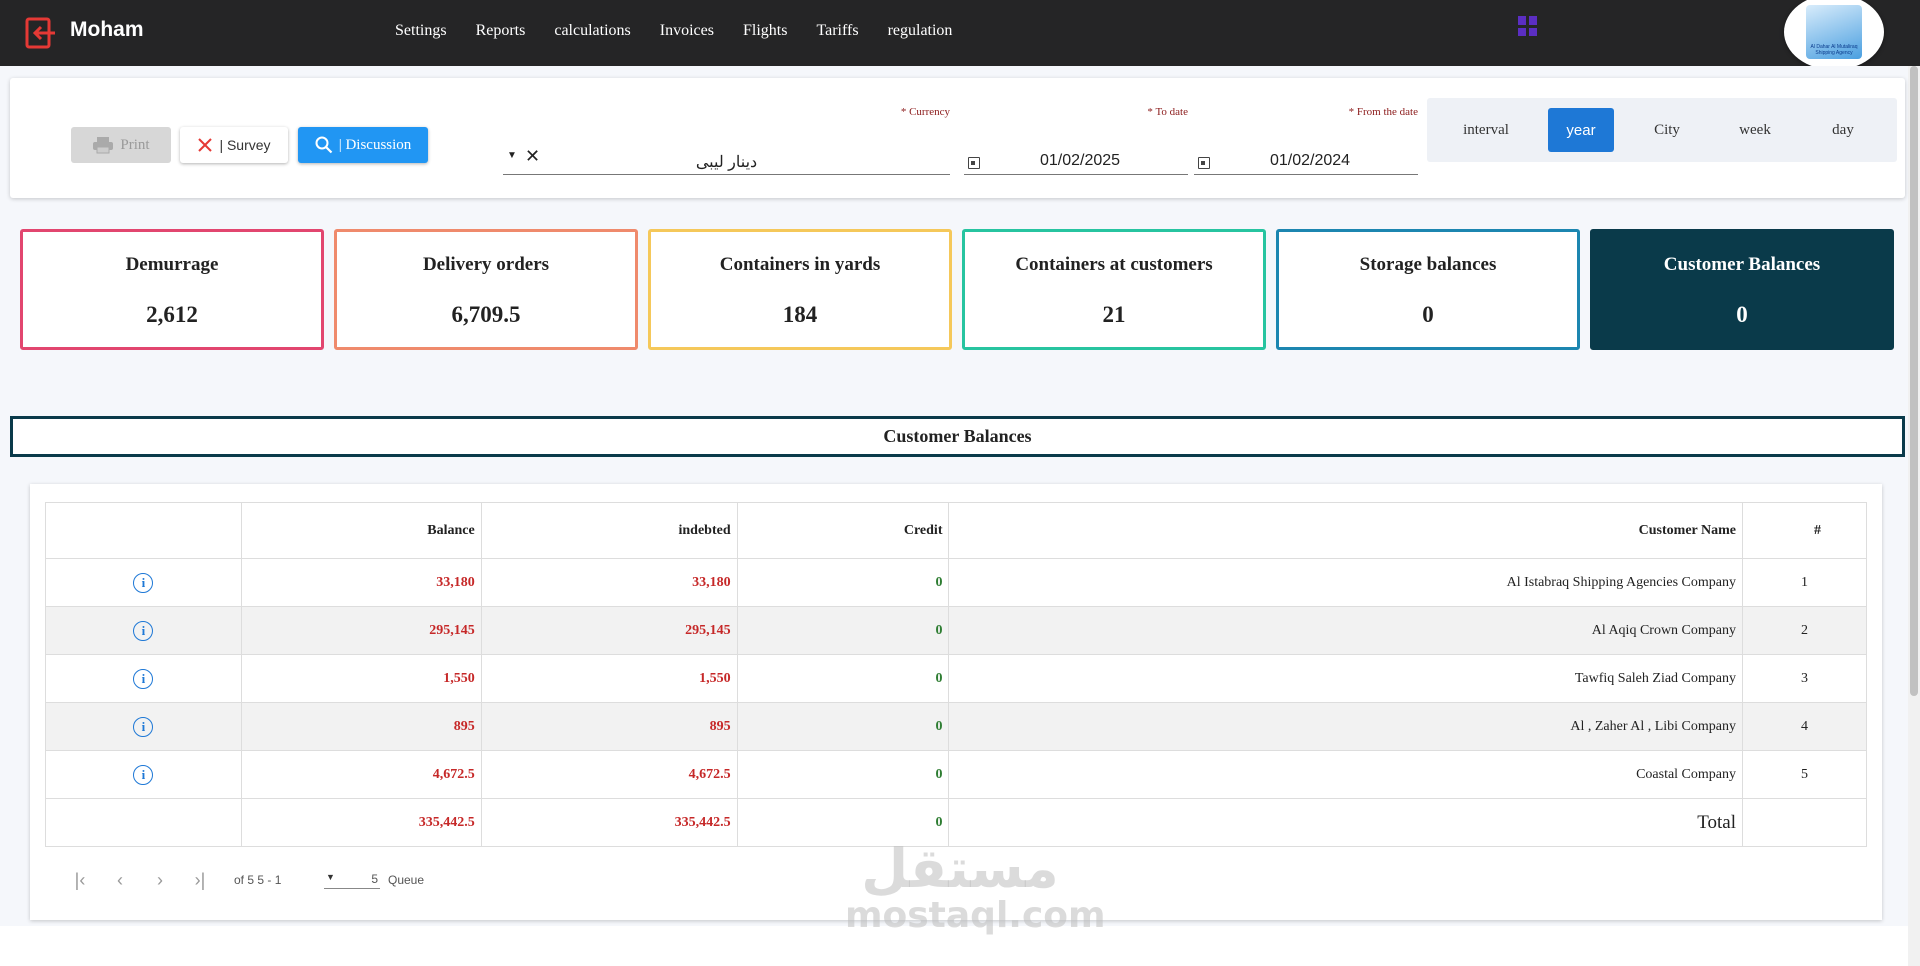  I want to click on print-label: Print, so click(135, 144).